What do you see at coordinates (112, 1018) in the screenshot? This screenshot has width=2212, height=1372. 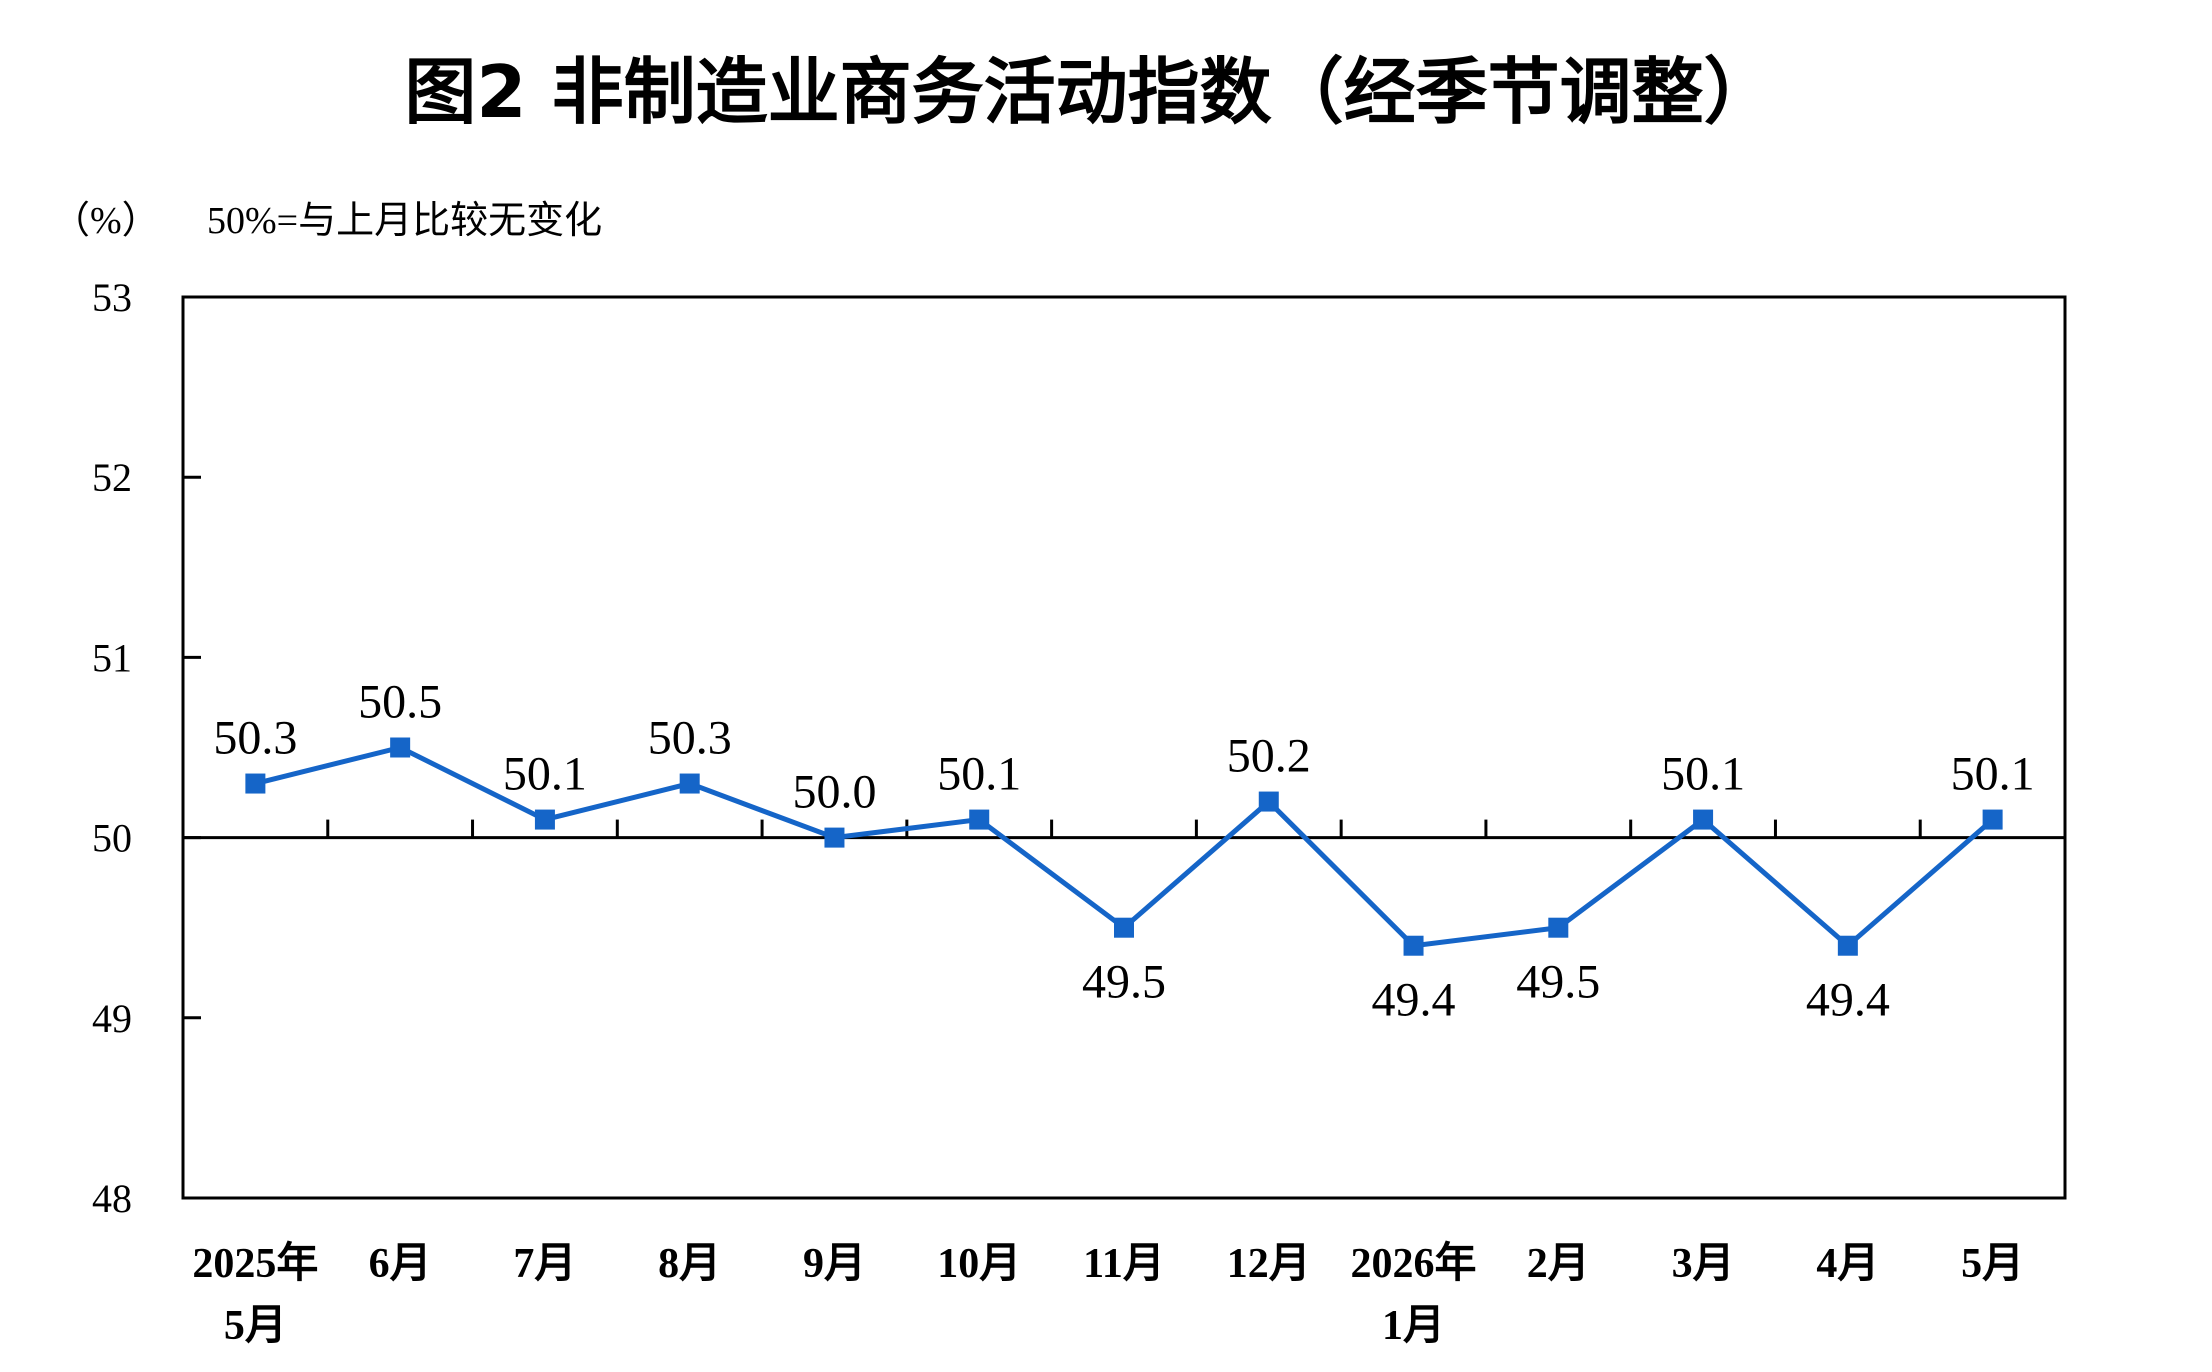 I see `y-tick-label: 49` at bounding box center [112, 1018].